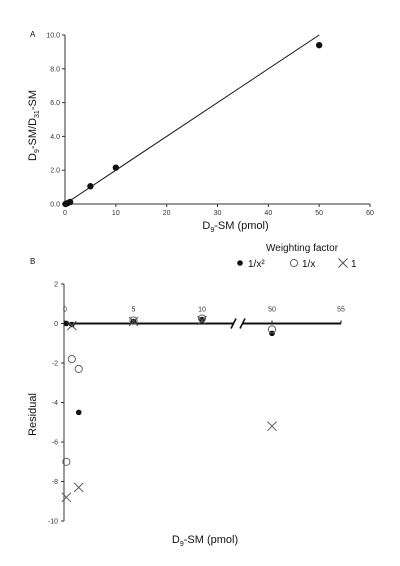 This screenshot has height=566, width=400. What do you see at coordinates (341, 310) in the screenshot?
I see `panel-b-x-tick-label: 55` at bounding box center [341, 310].